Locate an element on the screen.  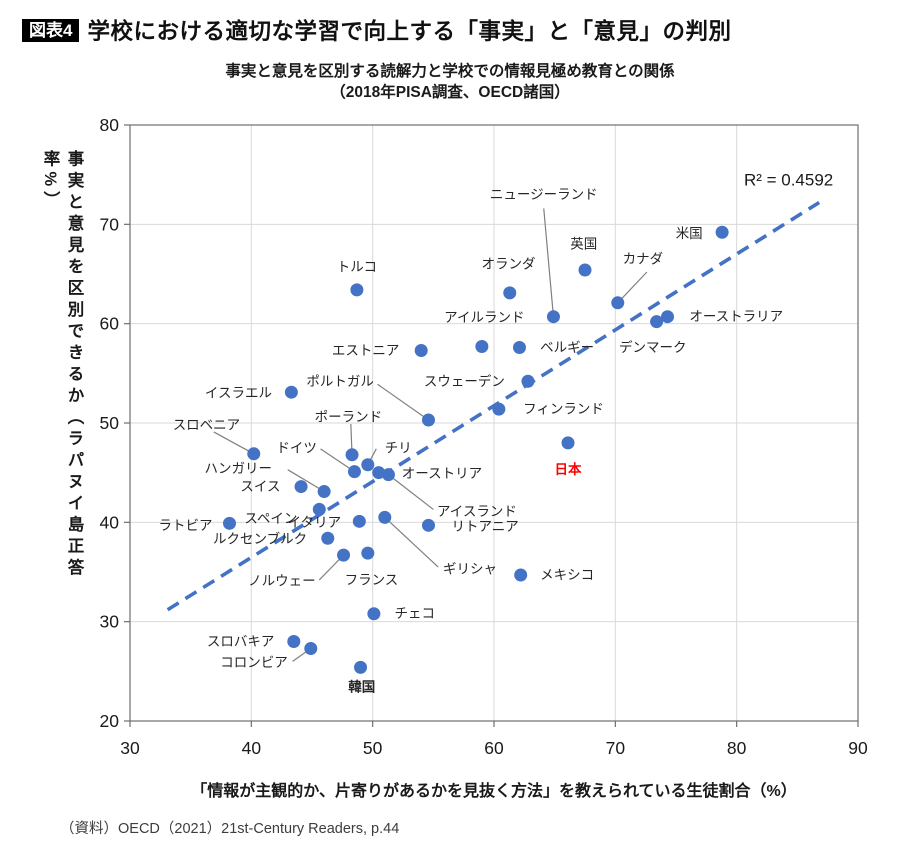
country-label: 英国 is located at coordinates (583, 244).